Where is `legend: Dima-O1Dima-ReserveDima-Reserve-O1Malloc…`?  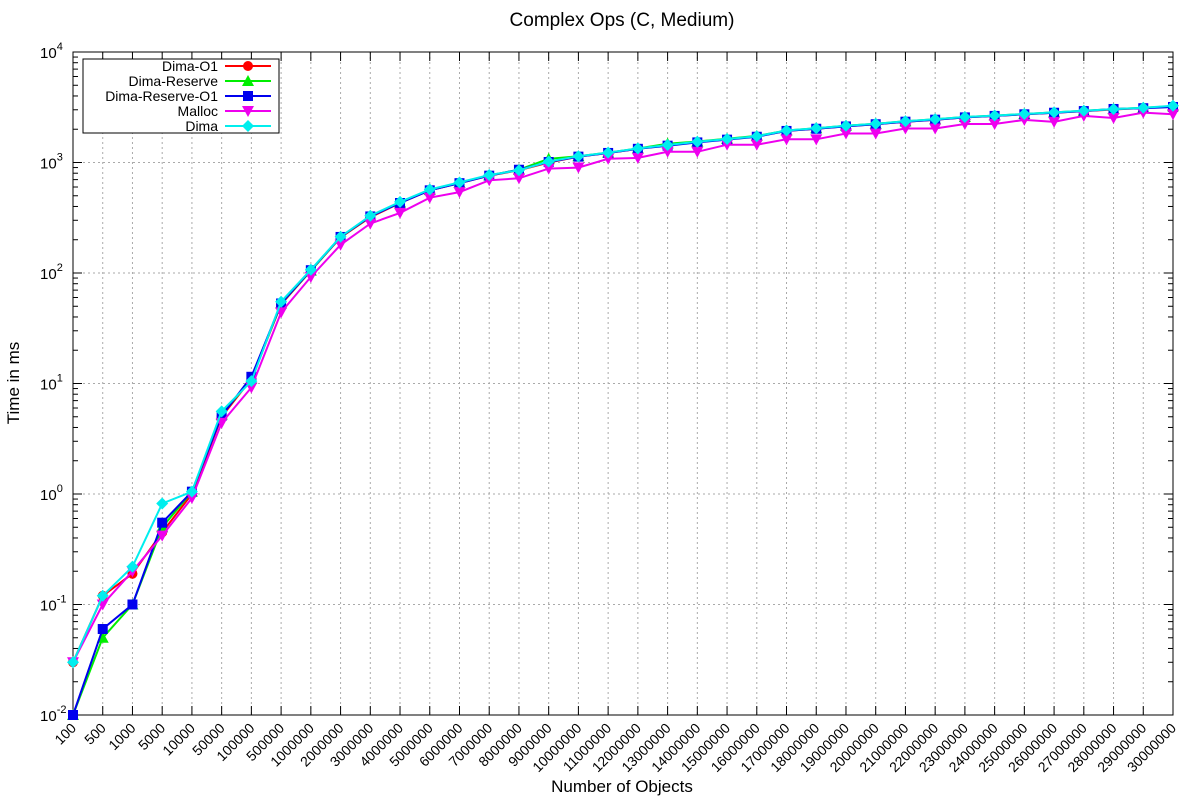
legend: Dima-O1Dima-ReserveDima-Reserve-O1Malloc… is located at coordinates (181, 96).